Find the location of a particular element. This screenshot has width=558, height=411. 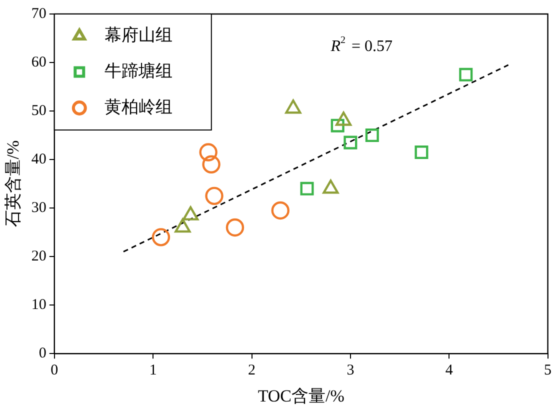

x-tick-label: 5 is located at coordinates (548, 370).